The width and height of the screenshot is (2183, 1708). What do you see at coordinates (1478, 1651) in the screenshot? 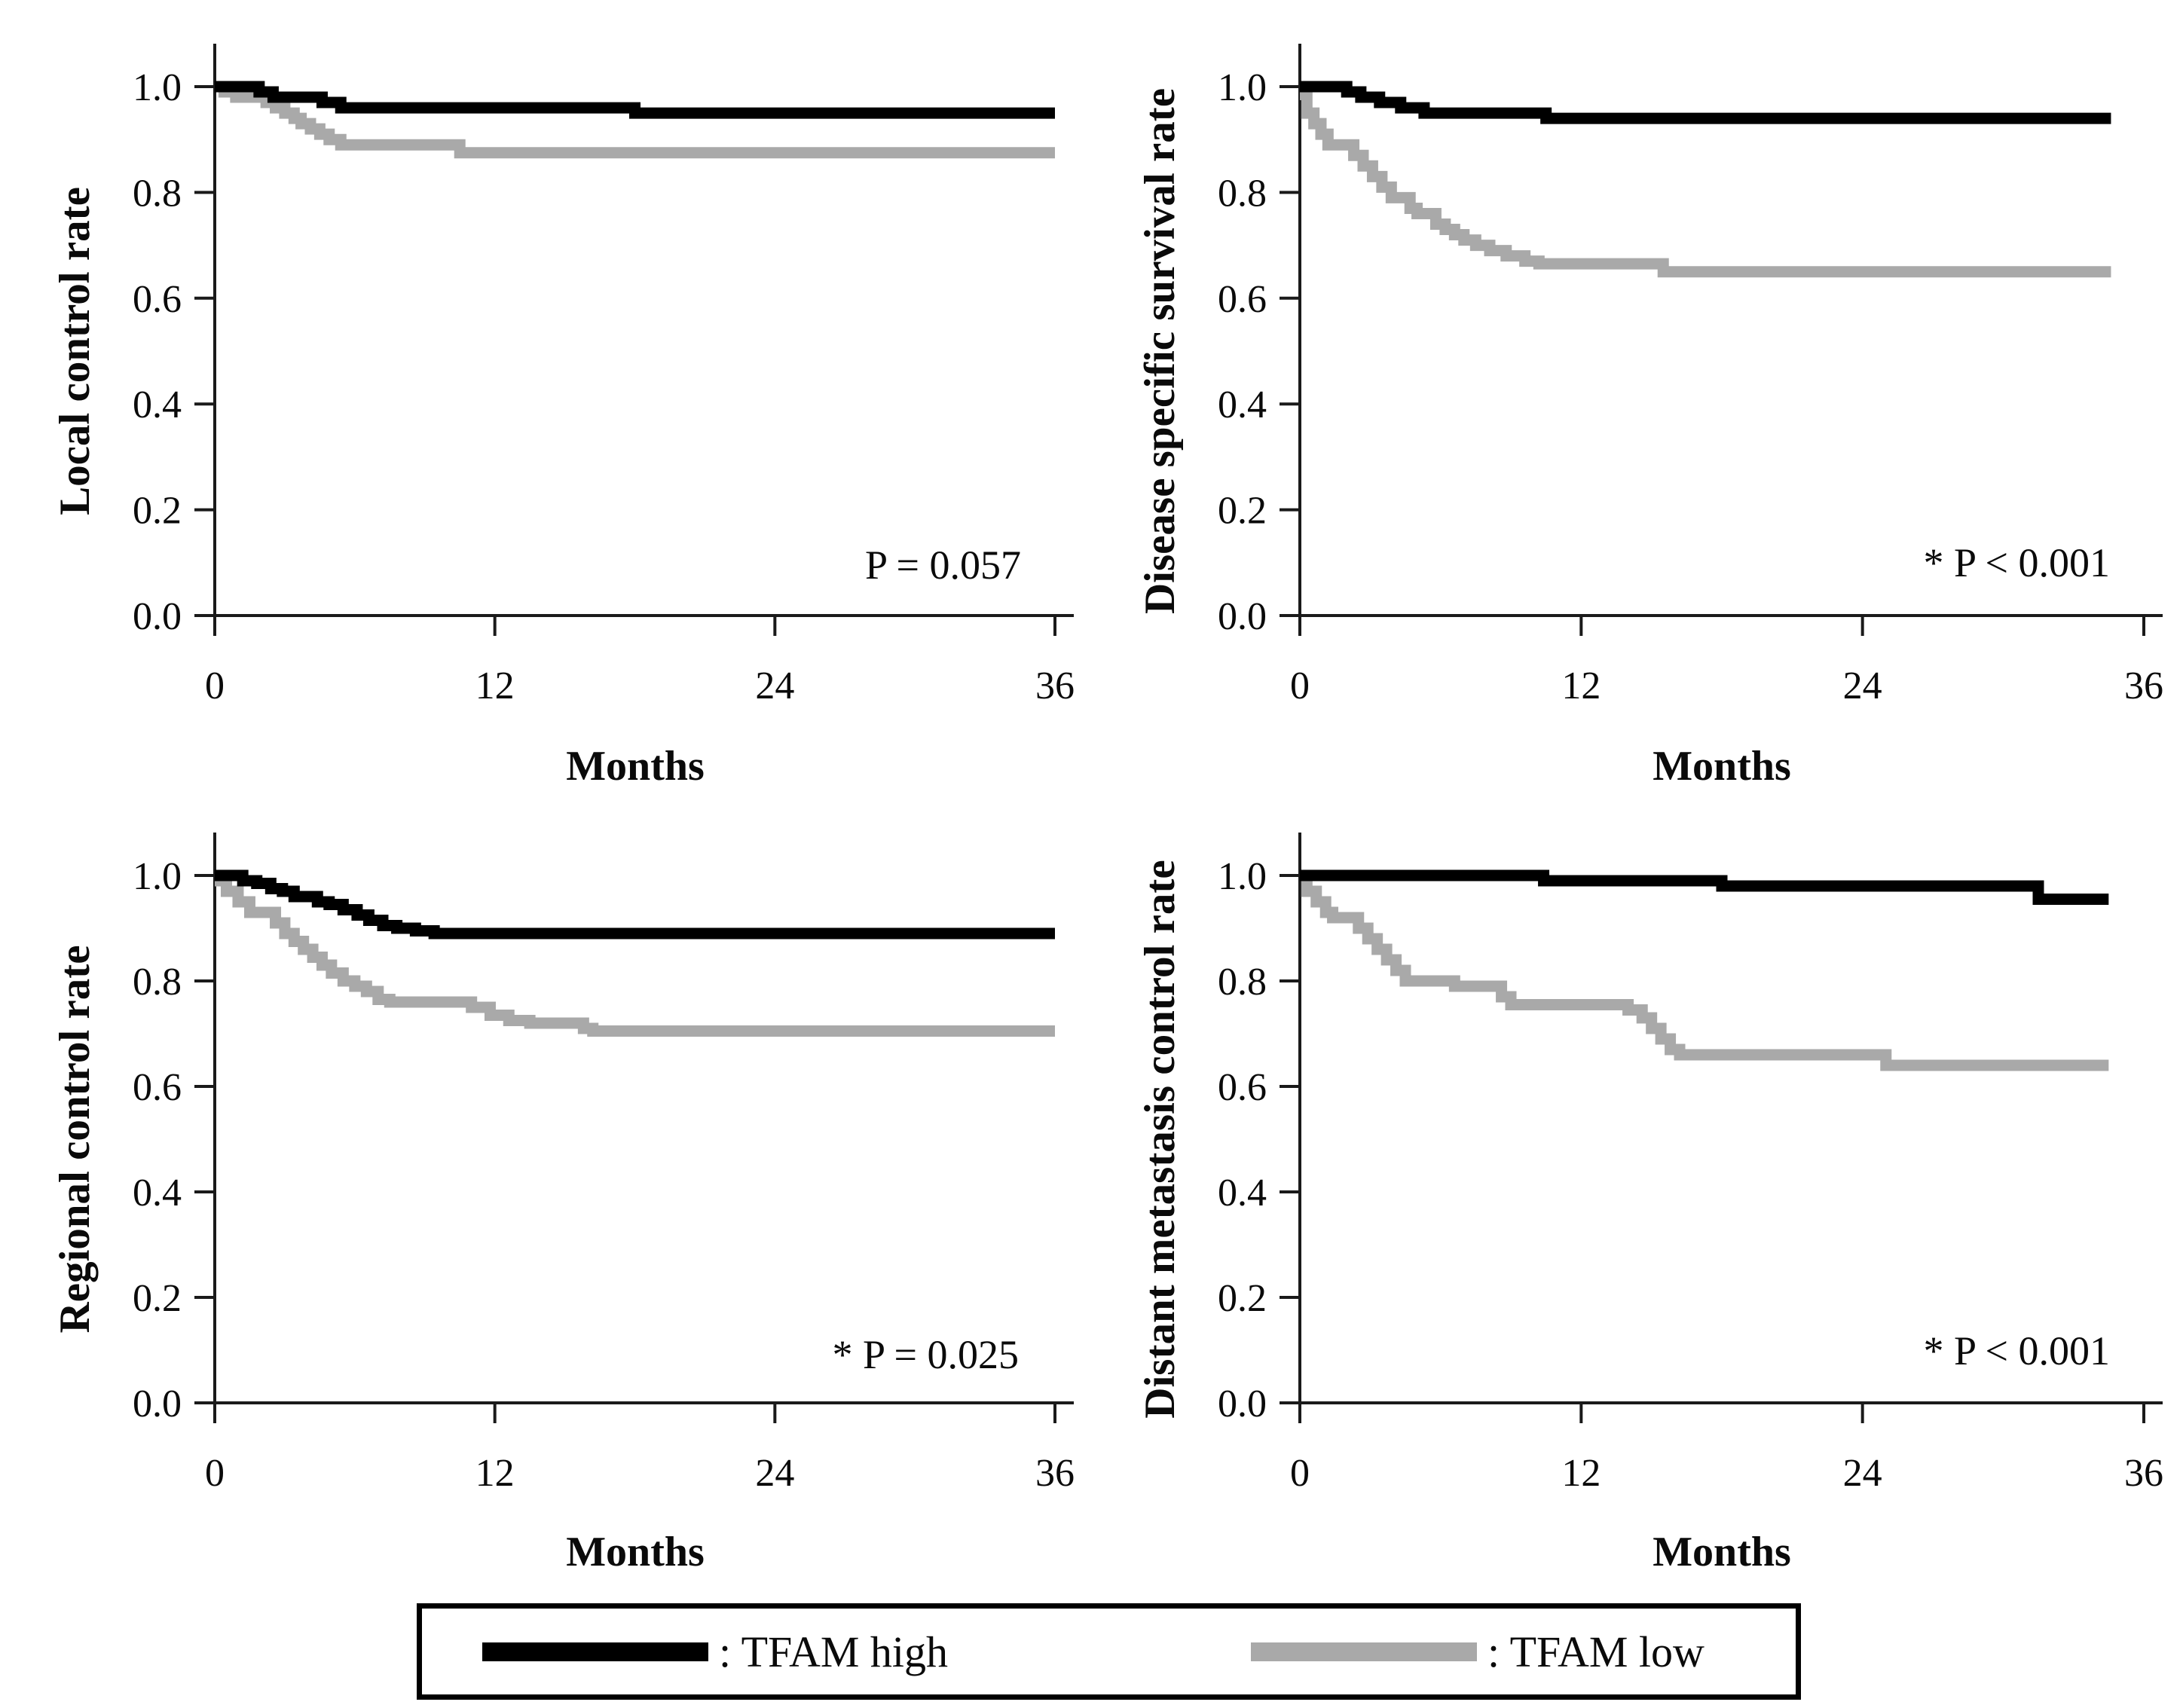
I see `legend-item-tfam-low: : TFAM low` at bounding box center [1478, 1651].